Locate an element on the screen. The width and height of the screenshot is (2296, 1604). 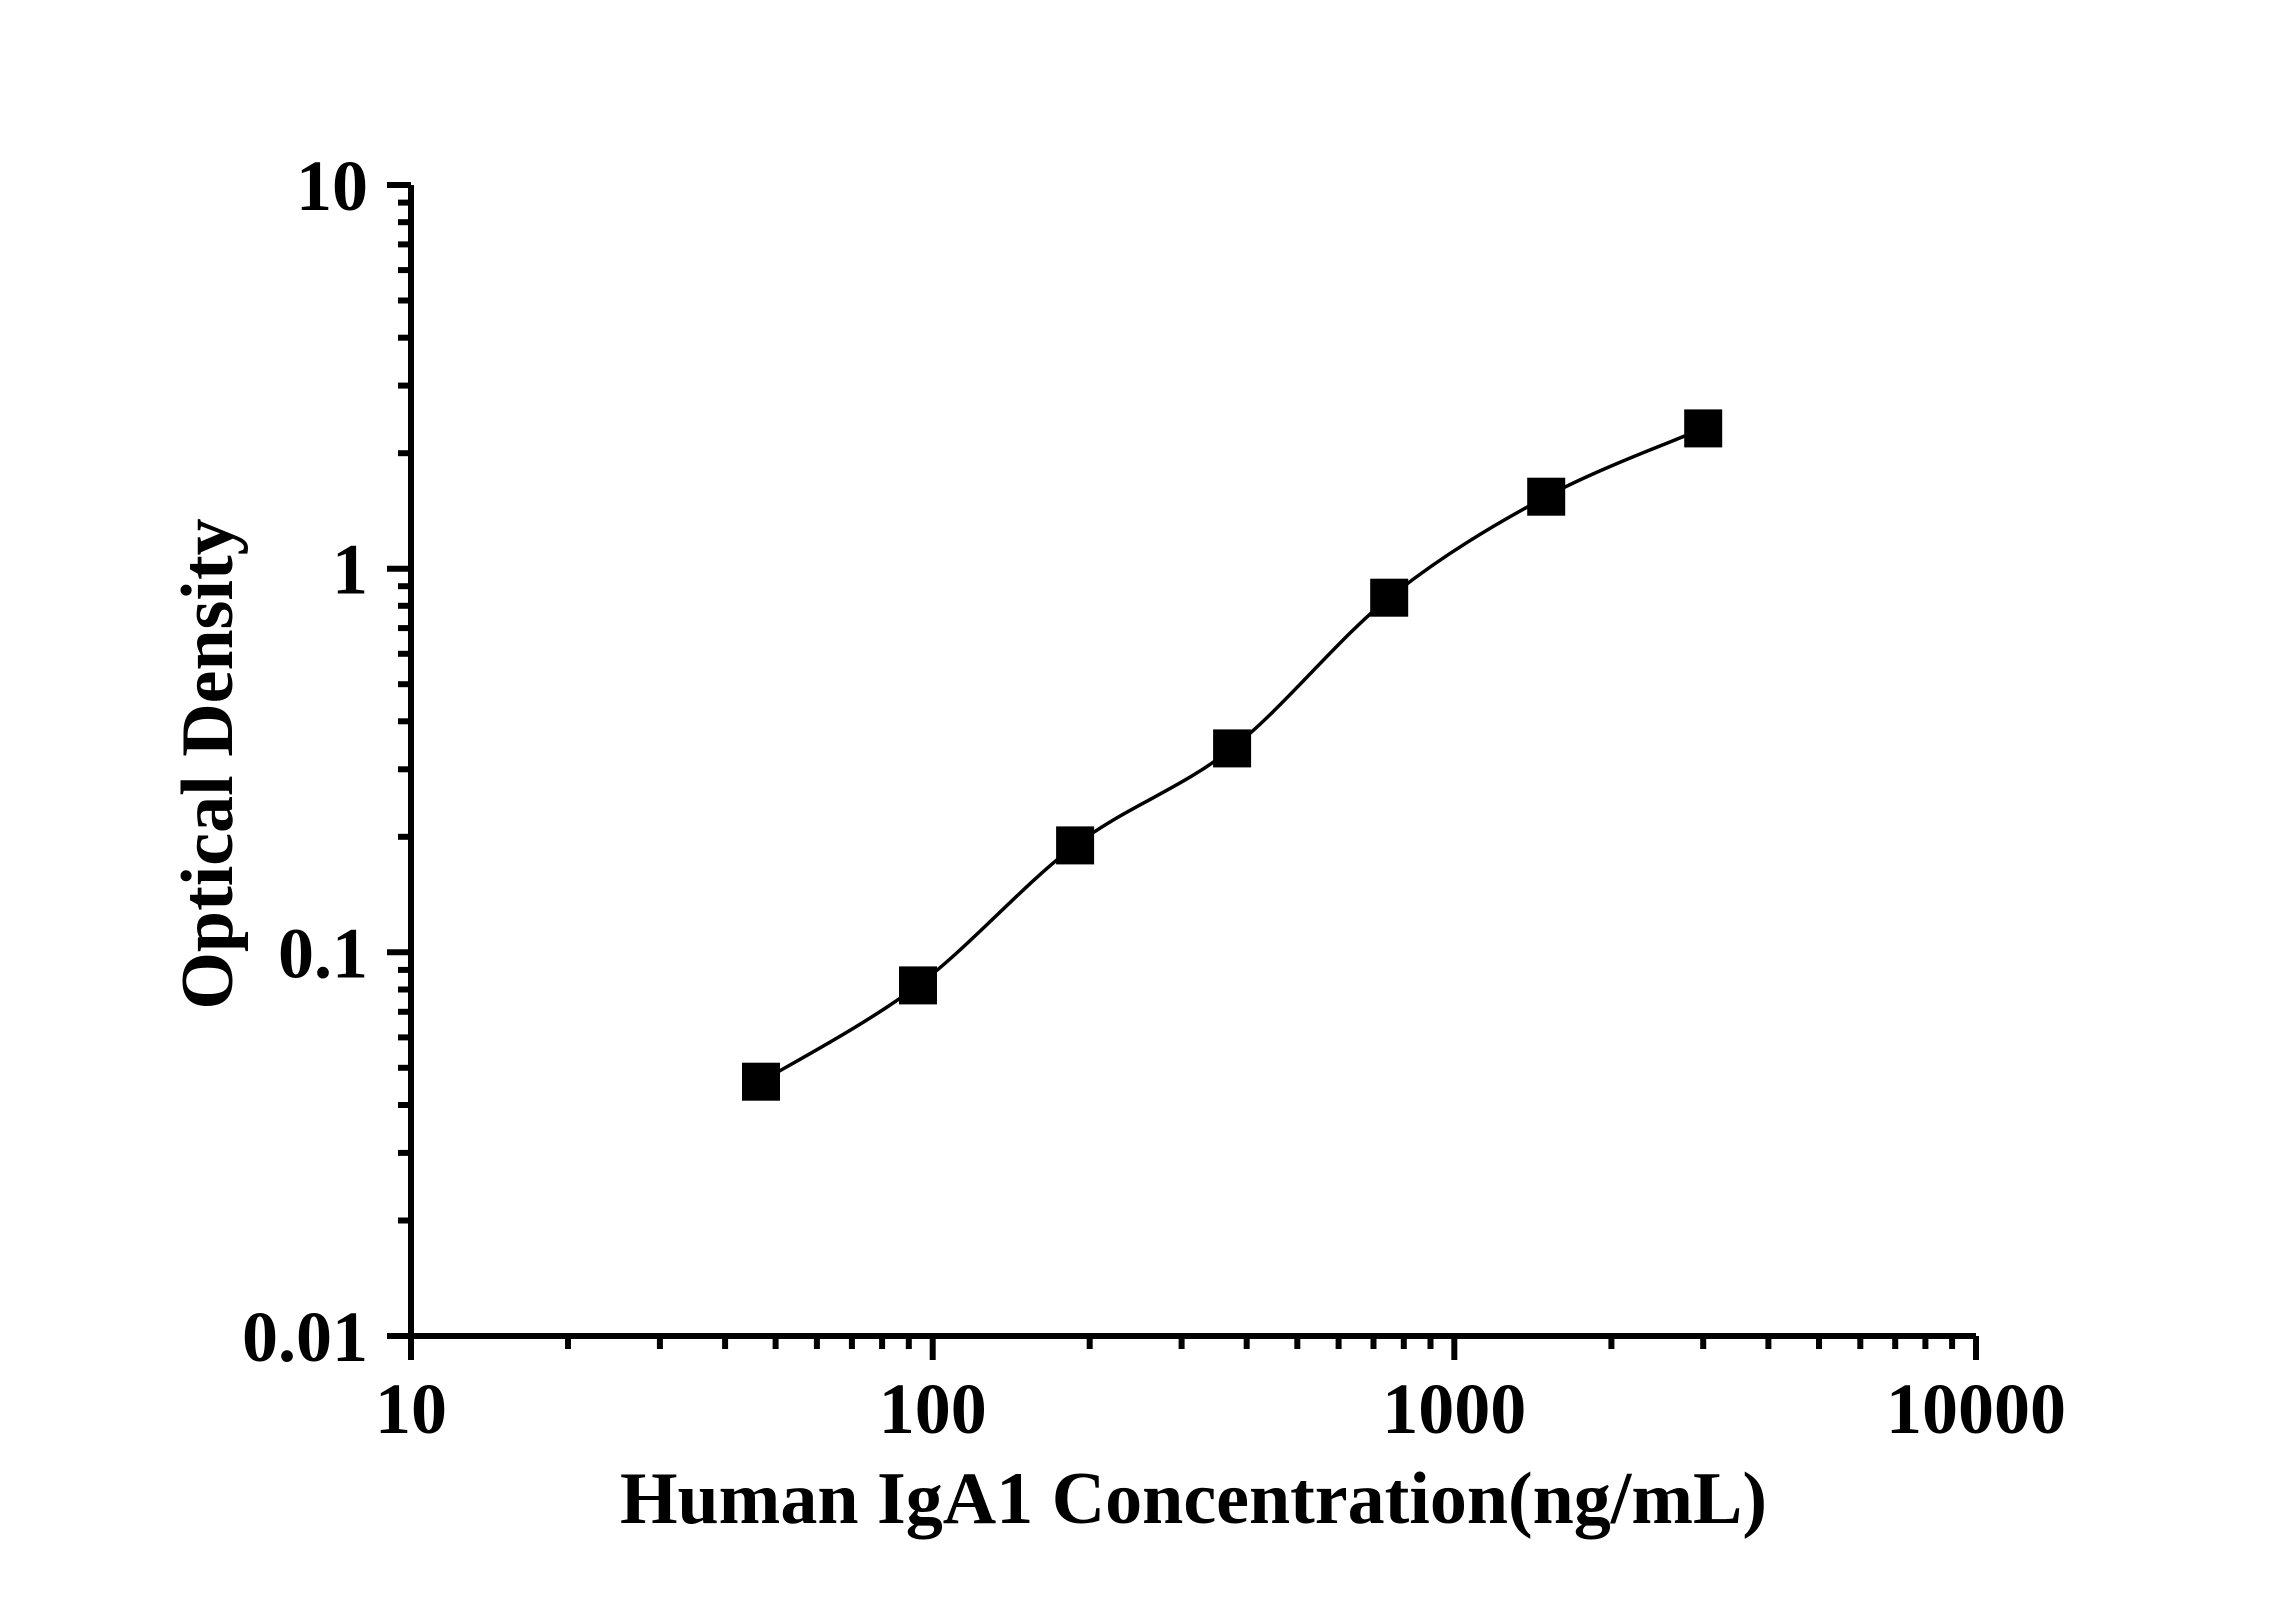
x-axis-title: Human IgA1 Concentration(ng/mL) is located at coordinates (1193, 1499).